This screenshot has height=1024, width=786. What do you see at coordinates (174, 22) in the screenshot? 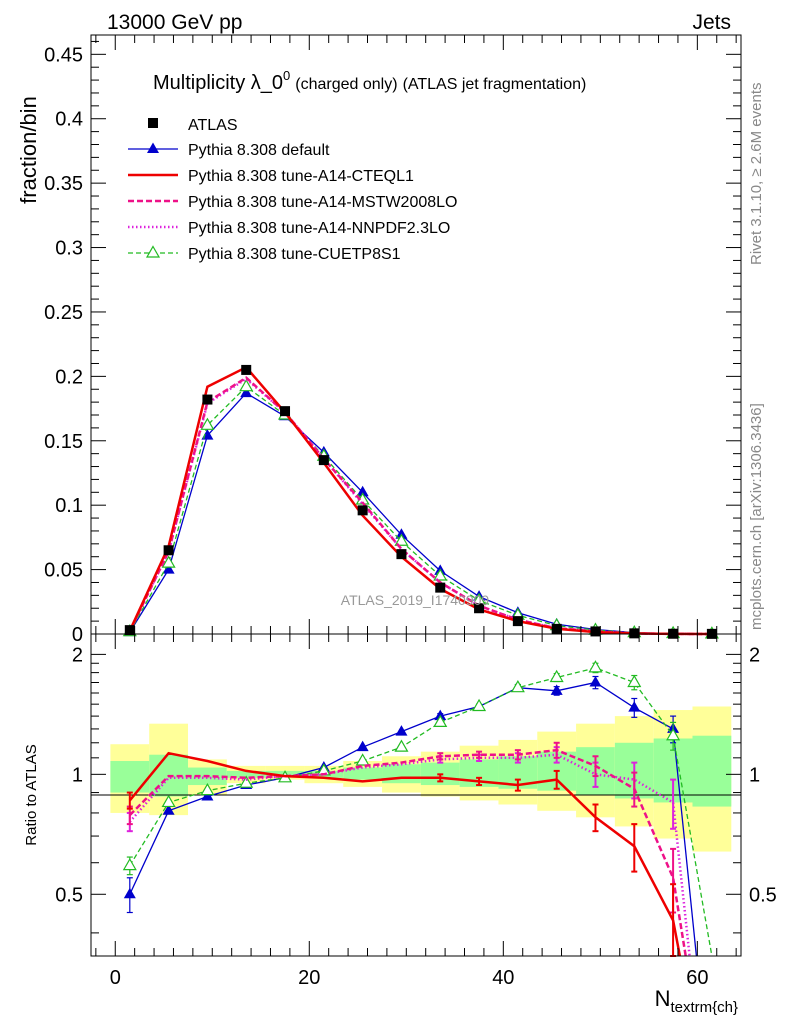
I see `energy-label: 13000 GeV pp` at bounding box center [174, 22].